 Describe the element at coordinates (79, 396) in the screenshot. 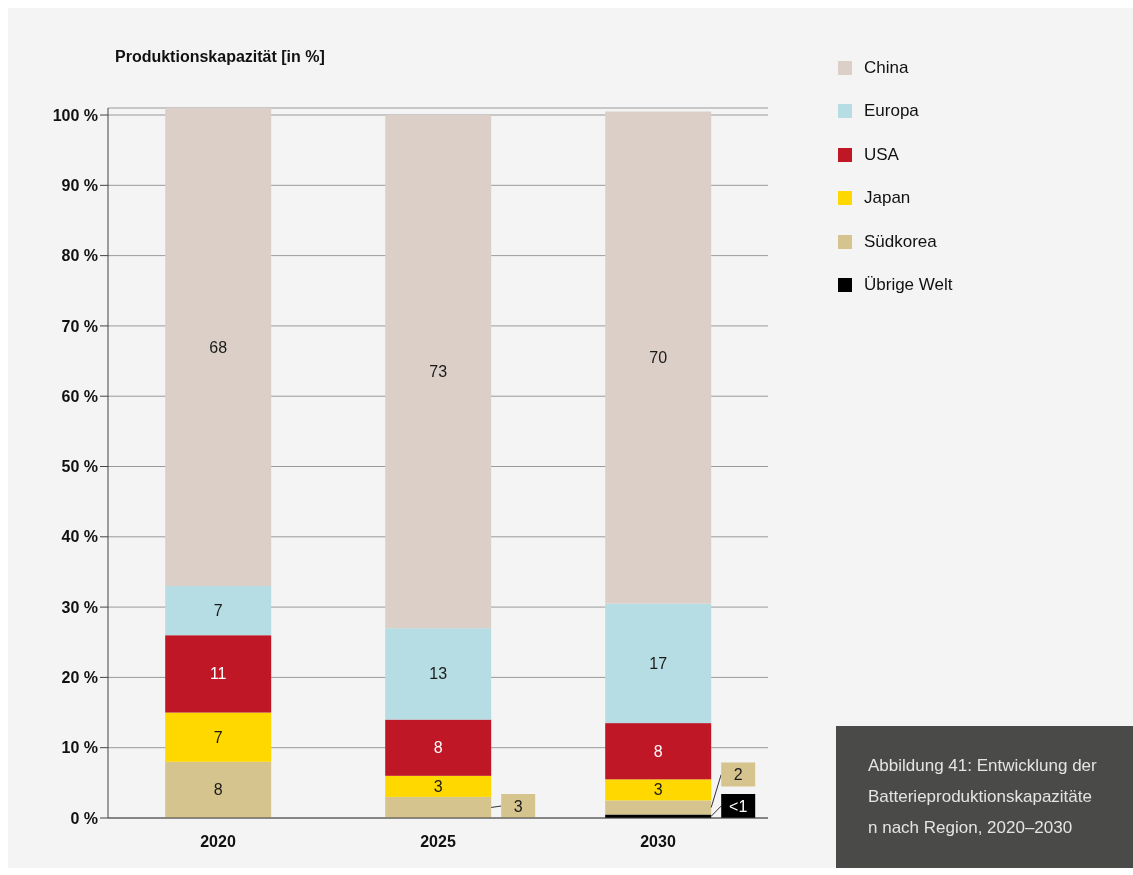

I see `y-tick-label: 60 %` at that location.